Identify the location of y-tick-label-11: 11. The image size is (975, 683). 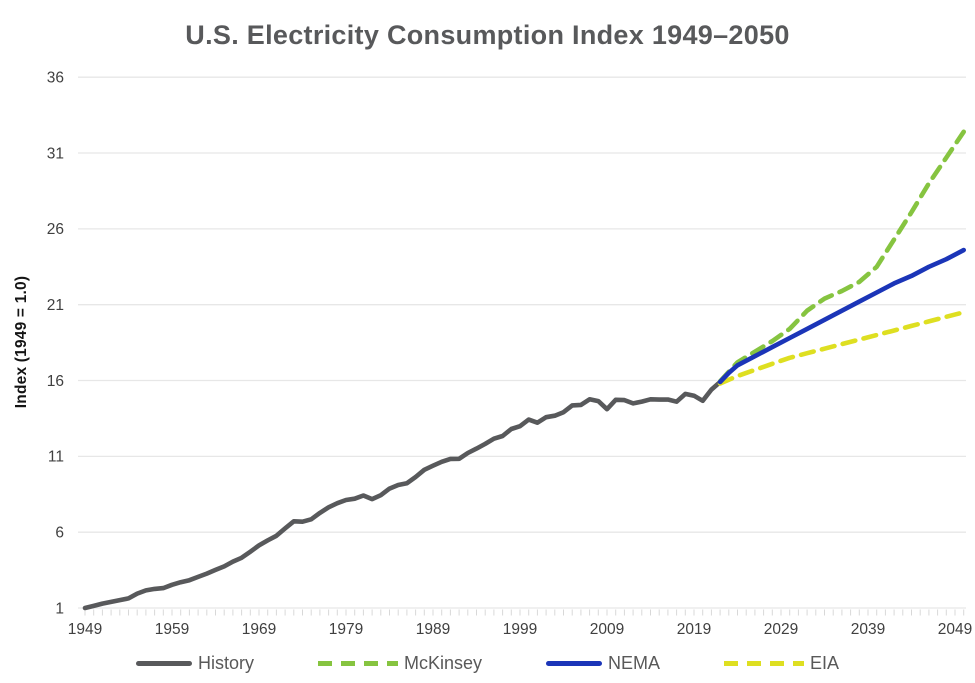
(56, 457).